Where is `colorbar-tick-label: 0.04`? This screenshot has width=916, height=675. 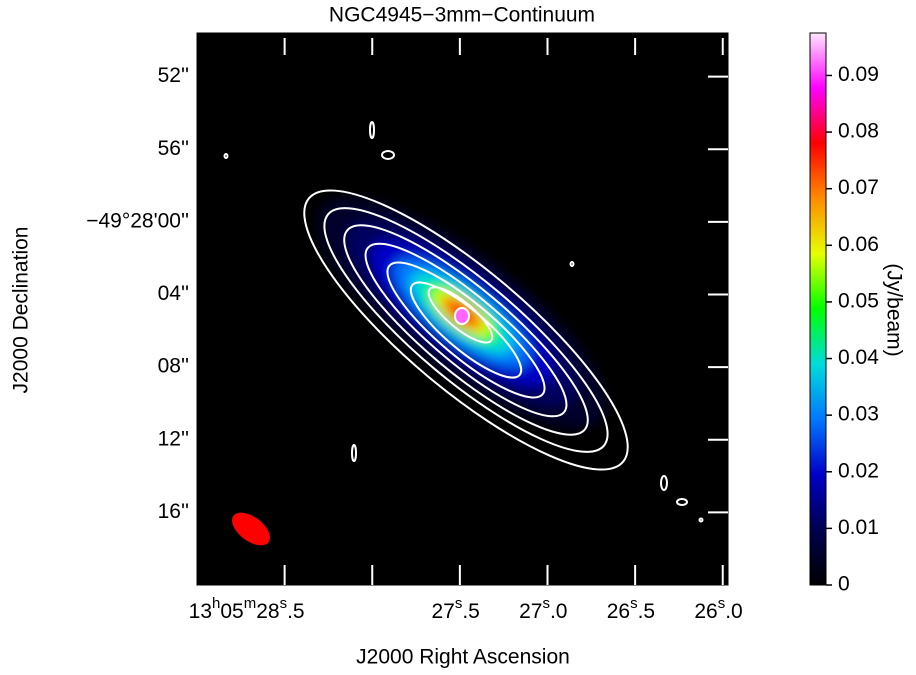 colorbar-tick-label: 0.04 is located at coordinates (858, 357).